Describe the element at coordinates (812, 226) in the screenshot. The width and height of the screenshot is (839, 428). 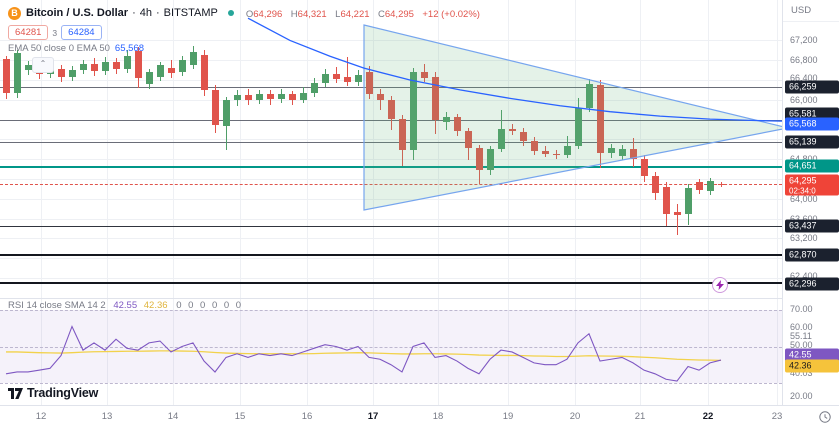
I see `price-axis-badge: 63,437` at that location.